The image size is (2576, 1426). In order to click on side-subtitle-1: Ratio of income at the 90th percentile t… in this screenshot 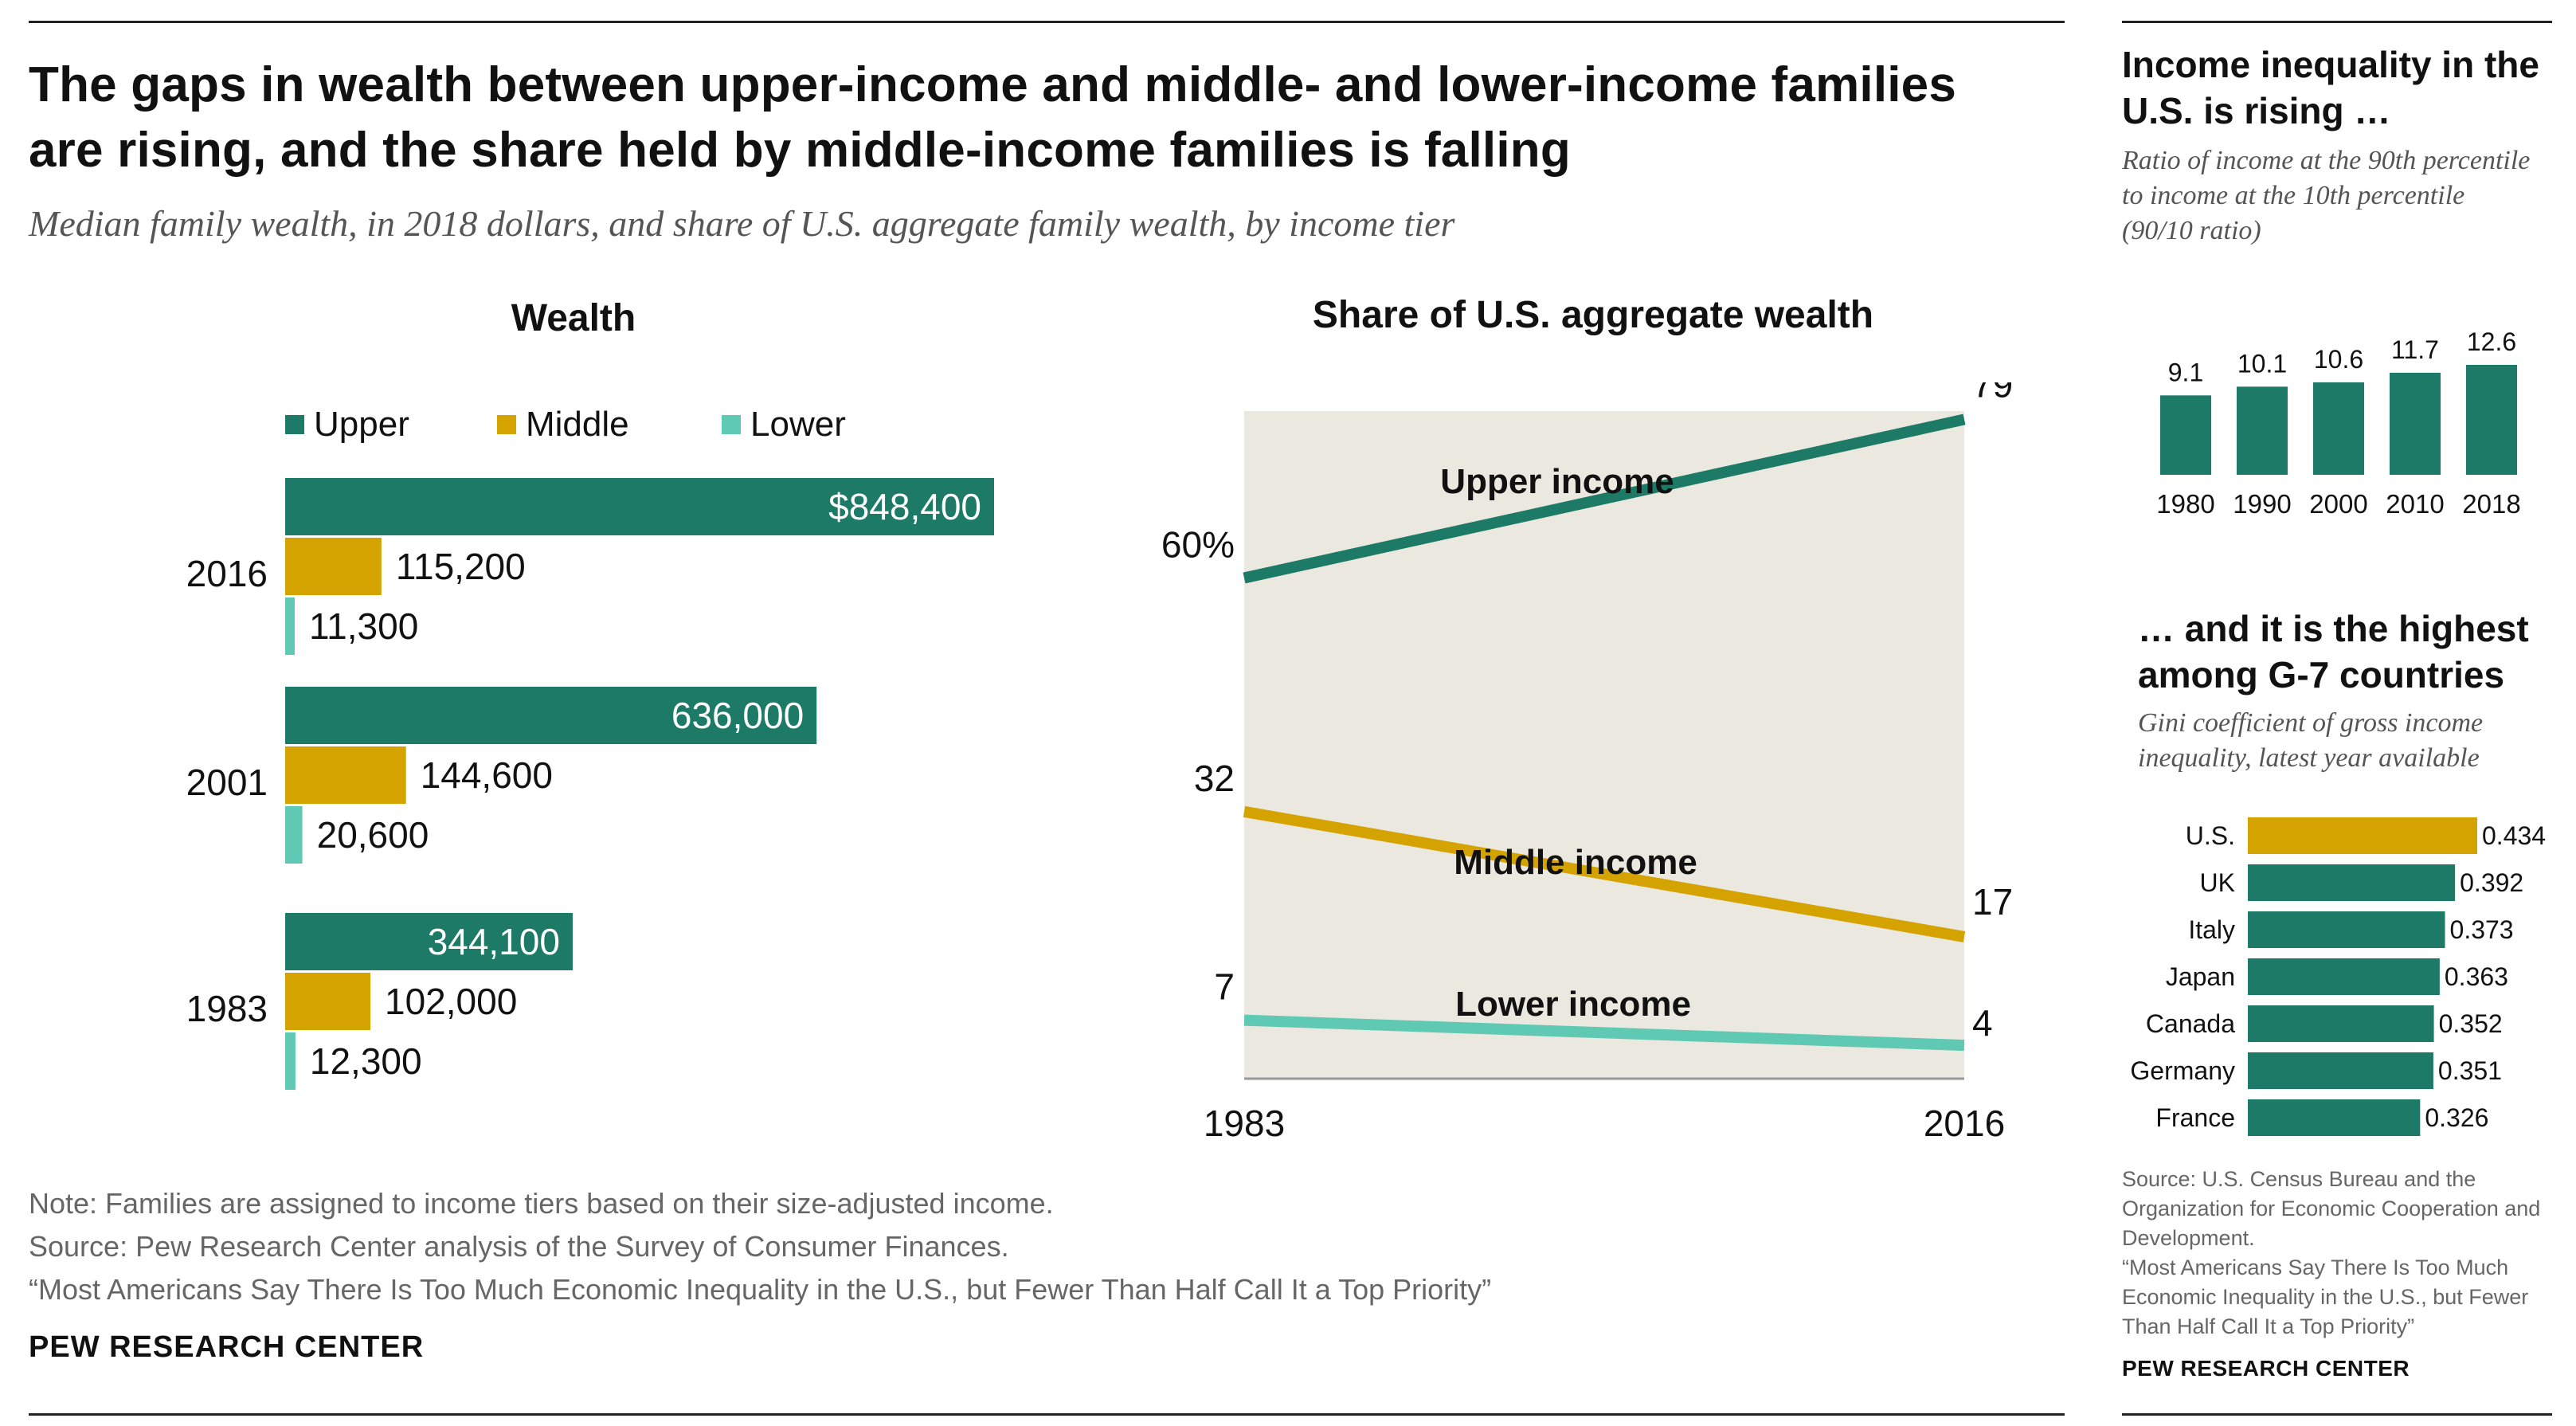, I will do `click(2326, 195)`.